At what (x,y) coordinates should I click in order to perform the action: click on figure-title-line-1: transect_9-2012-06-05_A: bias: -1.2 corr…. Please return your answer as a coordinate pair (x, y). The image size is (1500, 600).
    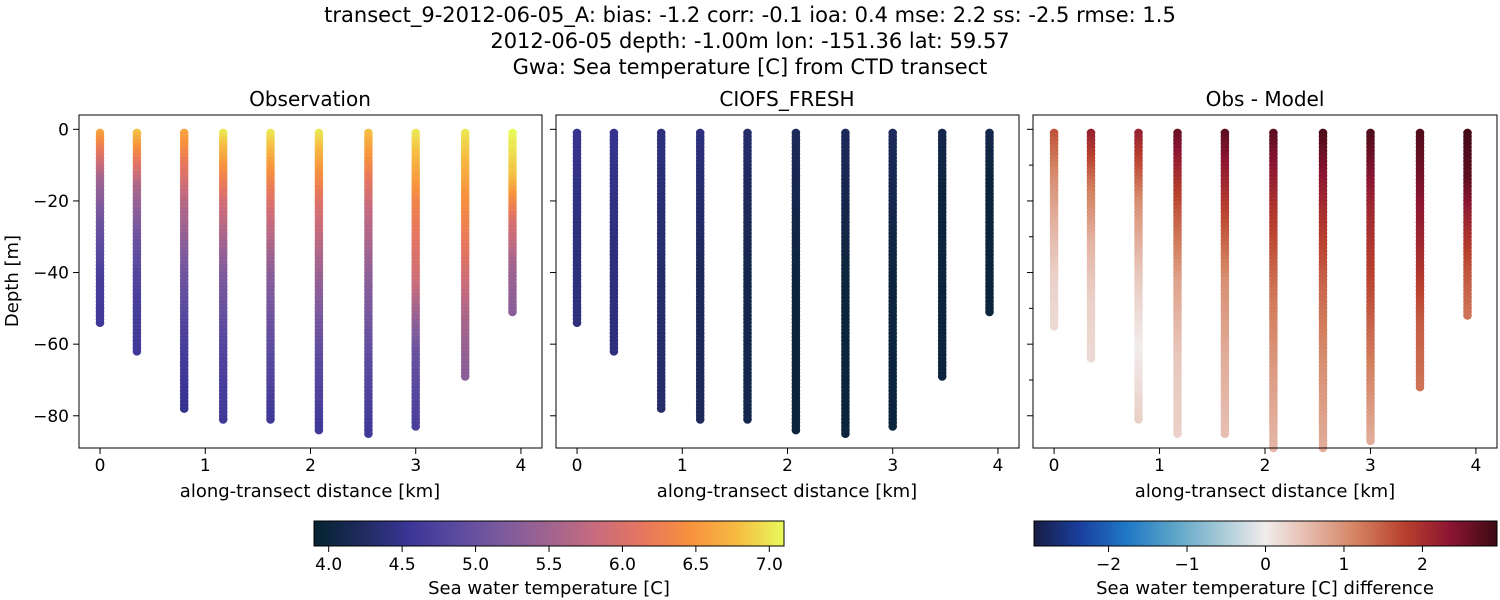
    Looking at the image, I should click on (750, 15).